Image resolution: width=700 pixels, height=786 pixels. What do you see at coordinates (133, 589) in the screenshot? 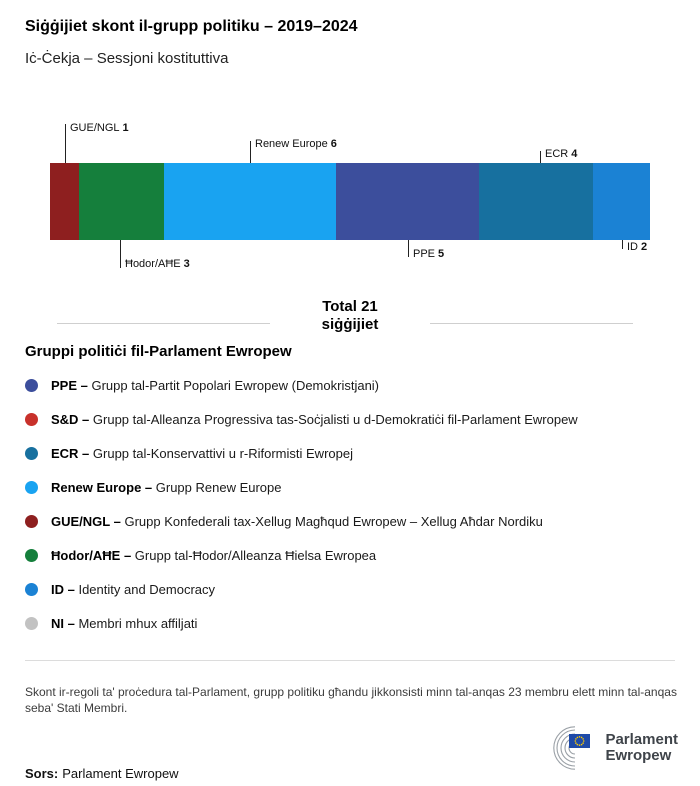
I see `legend-item-label: ID – Identity and Democracy` at bounding box center [133, 589].